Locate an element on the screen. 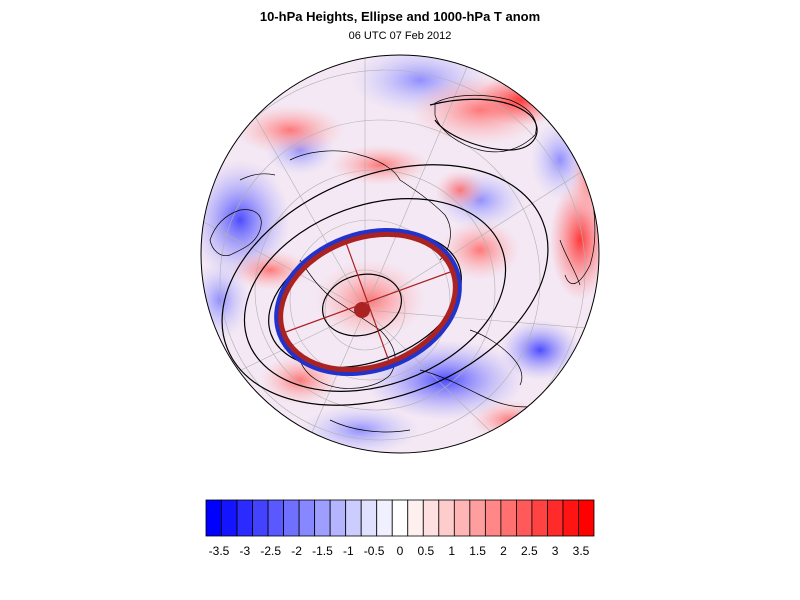 Image resolution: width=800 pixels, height=600 pixels. colorbar-tick-label: 3.5 is located at coordinates (581, 551).